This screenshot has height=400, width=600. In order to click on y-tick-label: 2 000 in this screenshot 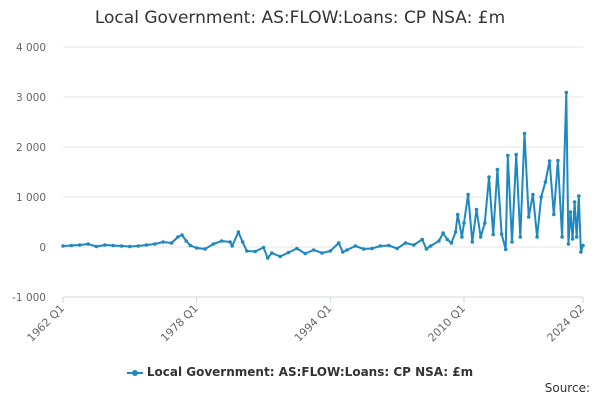, I will do `click(31, 148)`.